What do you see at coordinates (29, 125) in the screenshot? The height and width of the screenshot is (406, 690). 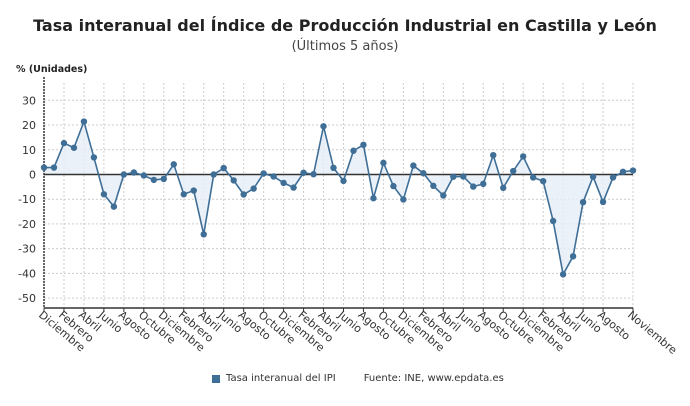 I see `y-tick-label: 20` at bounding box center [29, 125].